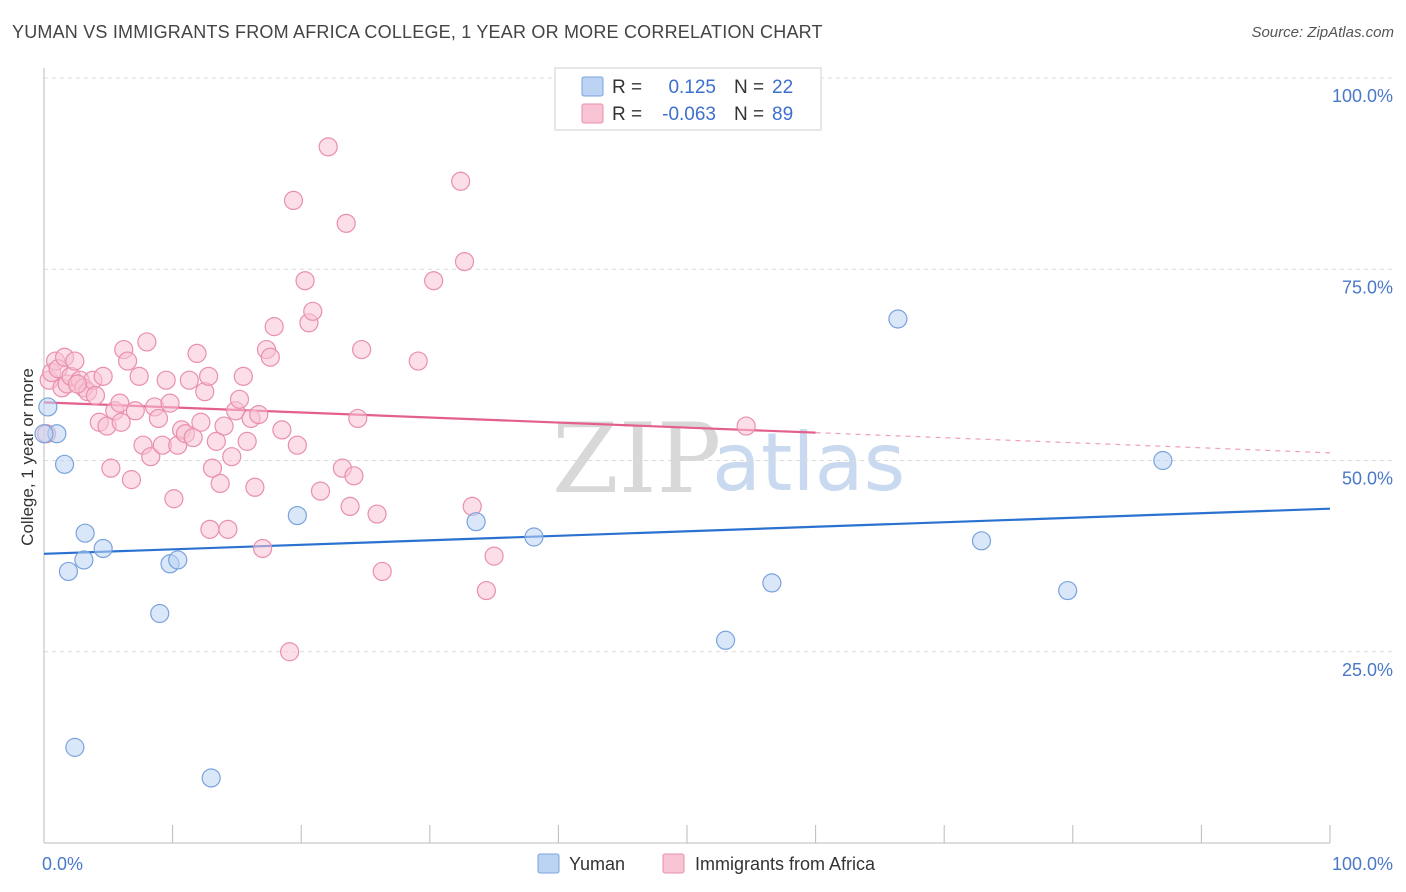 The height and width of the screenshot is (892, 1406). Describe the element at coordinates (636, 459) in the screenshot. I see `watermark-zip-text: ZIP` at that location.